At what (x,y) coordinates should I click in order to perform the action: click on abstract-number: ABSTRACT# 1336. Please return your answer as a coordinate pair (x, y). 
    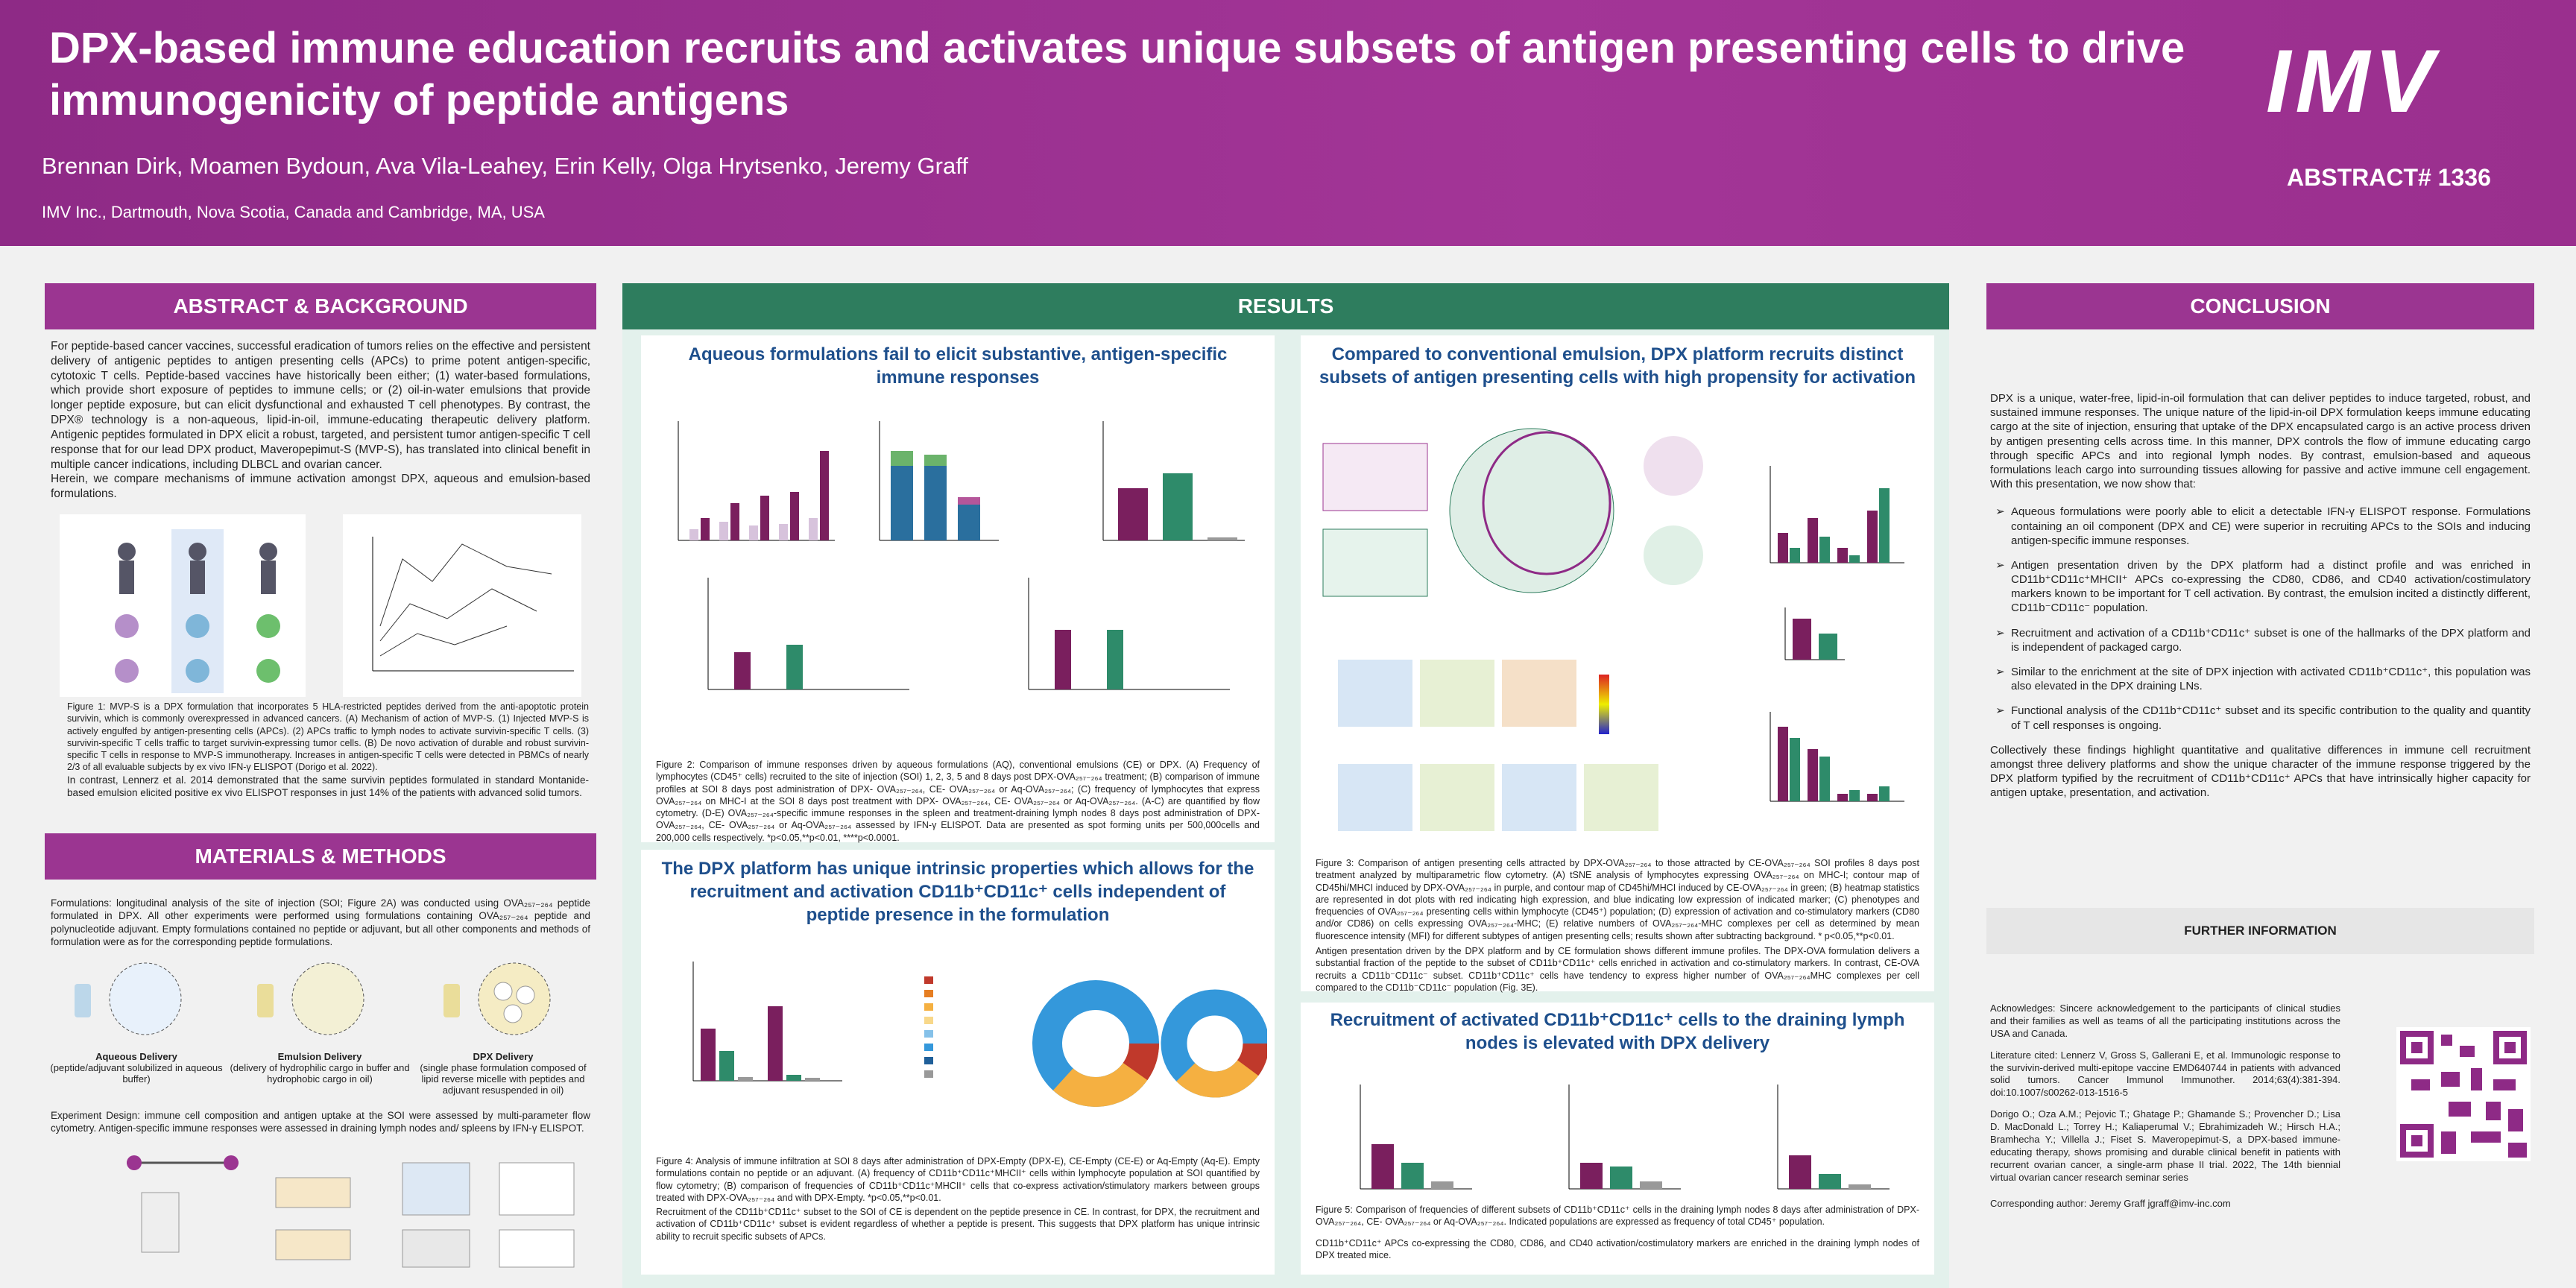
    Looking at the image, I should click on (2389, 177).